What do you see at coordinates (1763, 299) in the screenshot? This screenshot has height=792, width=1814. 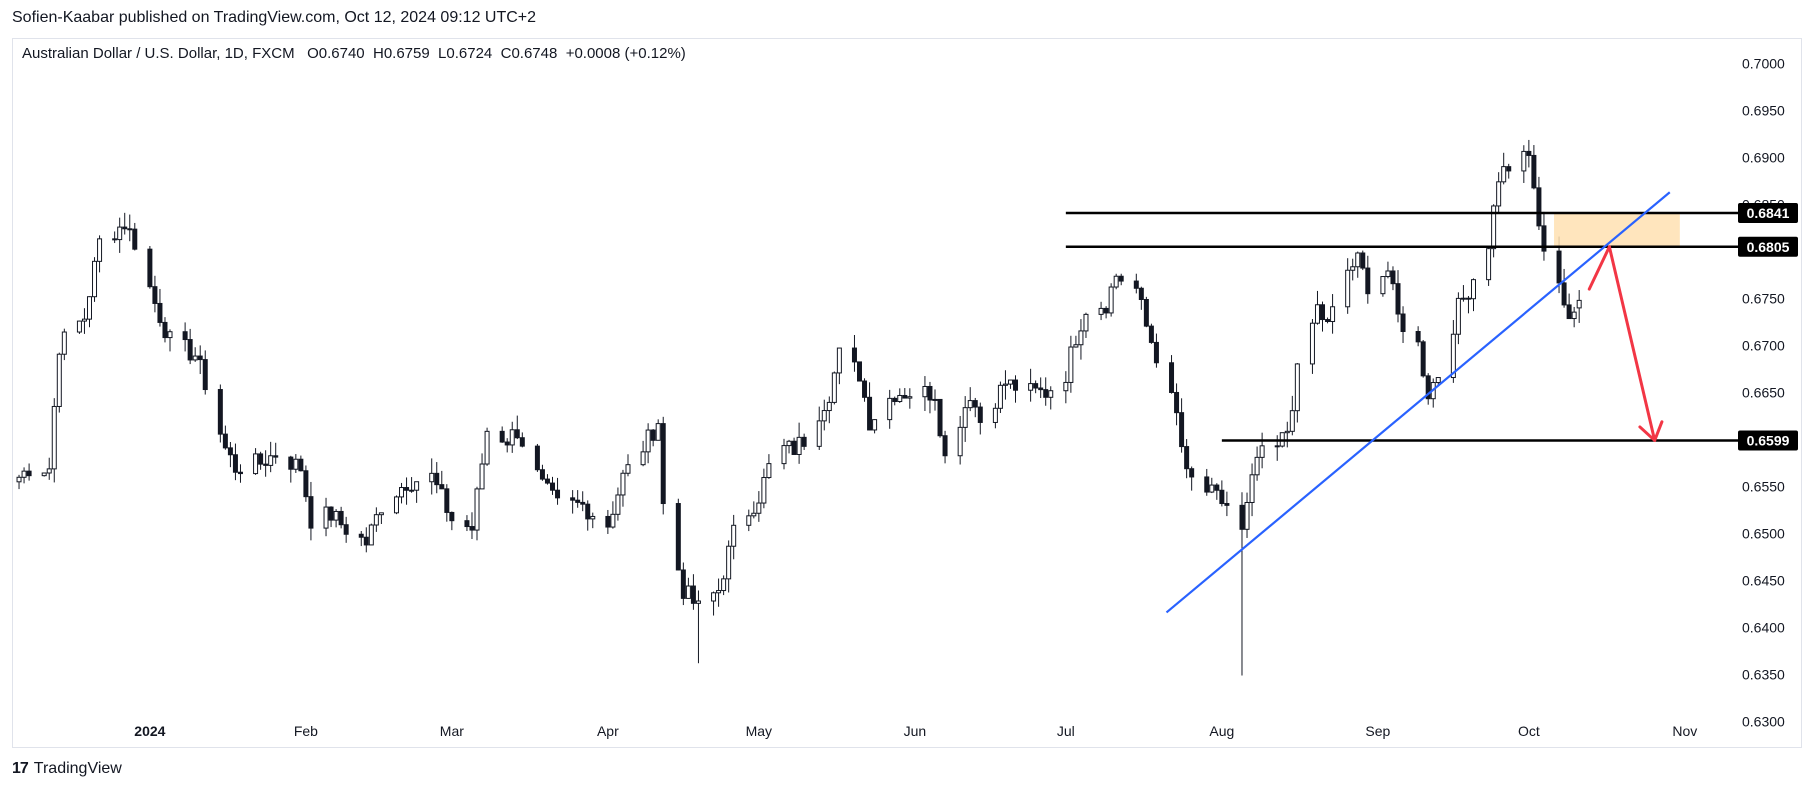 I see `y-tick-label: 0.6750` at bounding box center [1763, 299].